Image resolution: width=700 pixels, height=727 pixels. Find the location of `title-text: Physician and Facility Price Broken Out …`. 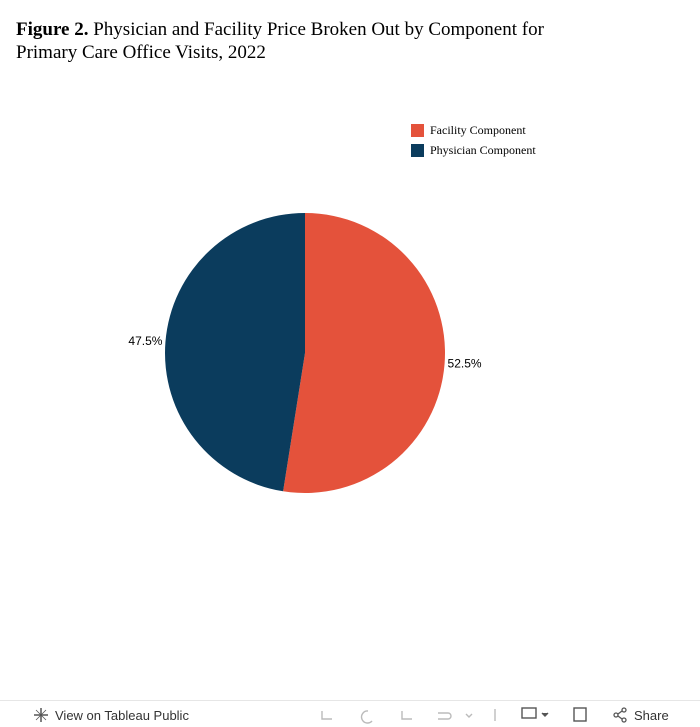

title-text: Physician and Facility Price Broken Out … is located at coordinates (280, 41).